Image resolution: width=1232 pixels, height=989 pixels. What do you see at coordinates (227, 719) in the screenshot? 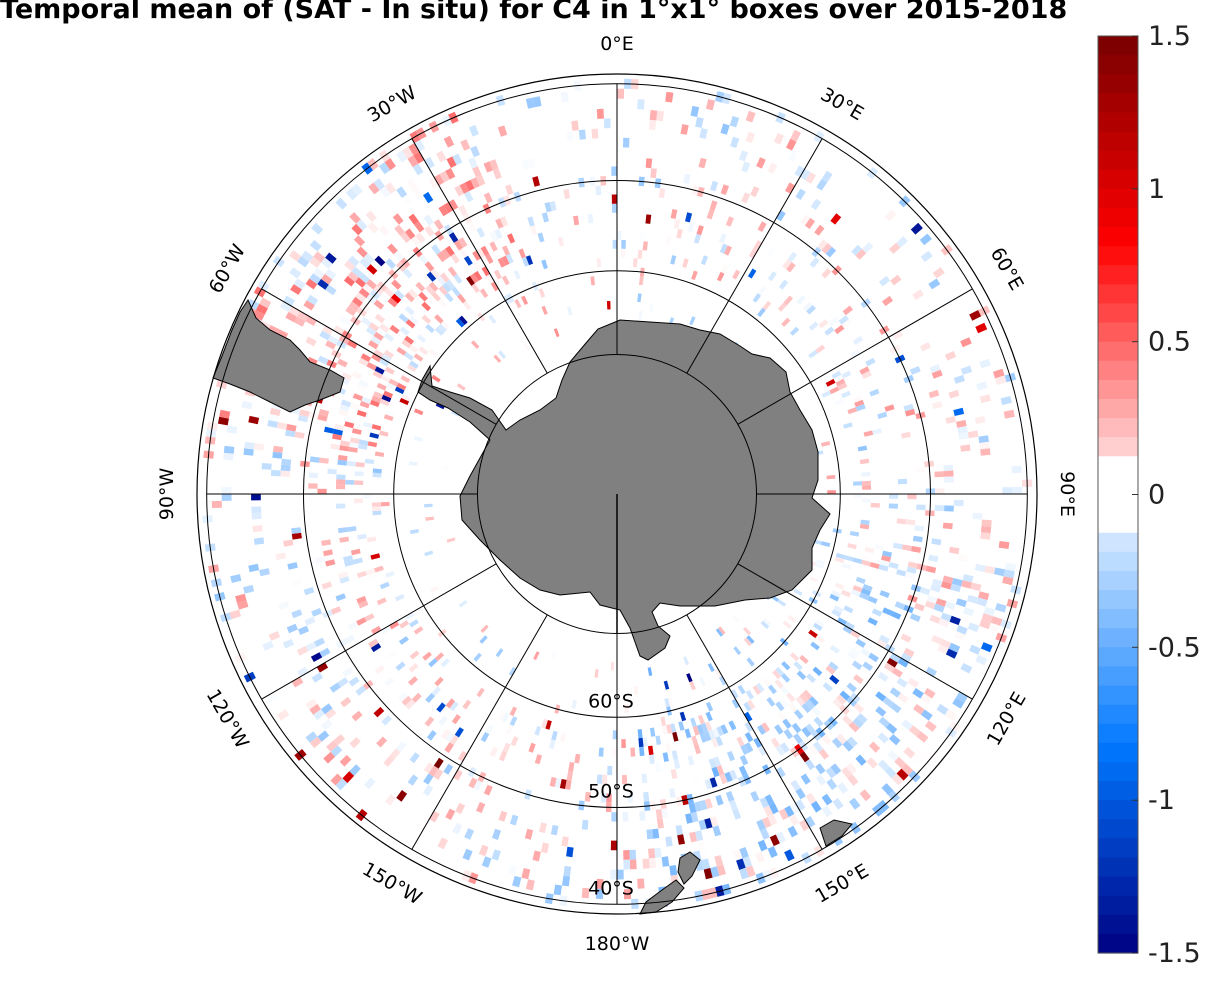
I see `longitude-label: 120°W` at bounding box center [227, 719].